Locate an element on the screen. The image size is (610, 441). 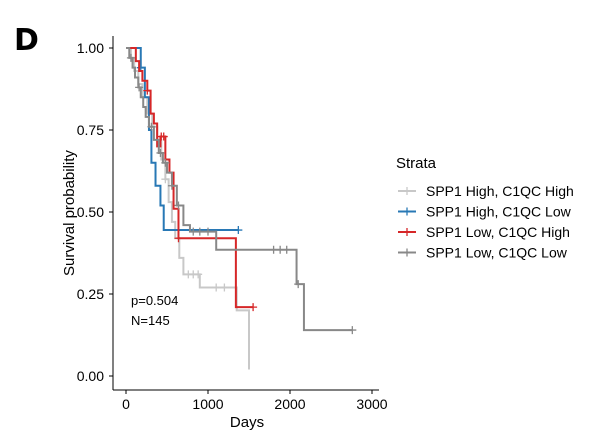
x-tick-label: 1000 is located at coordinates (207, 404).